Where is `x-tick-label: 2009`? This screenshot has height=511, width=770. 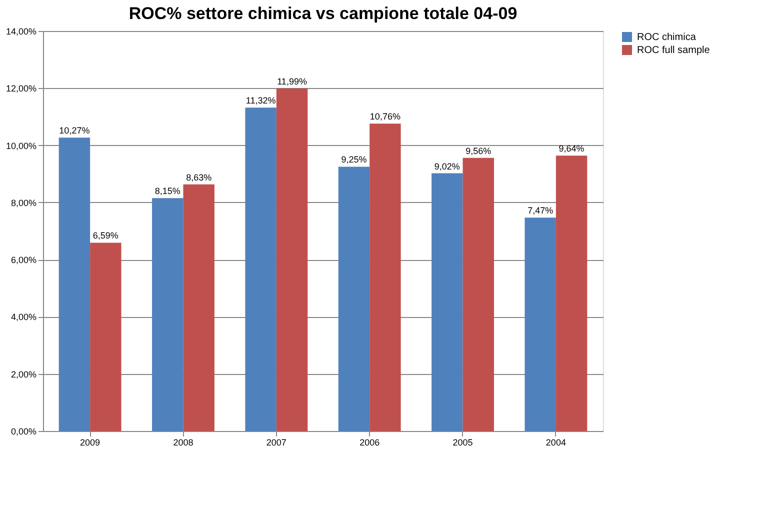 x-tick-label: 2009 is located at coordinates (90, 443).